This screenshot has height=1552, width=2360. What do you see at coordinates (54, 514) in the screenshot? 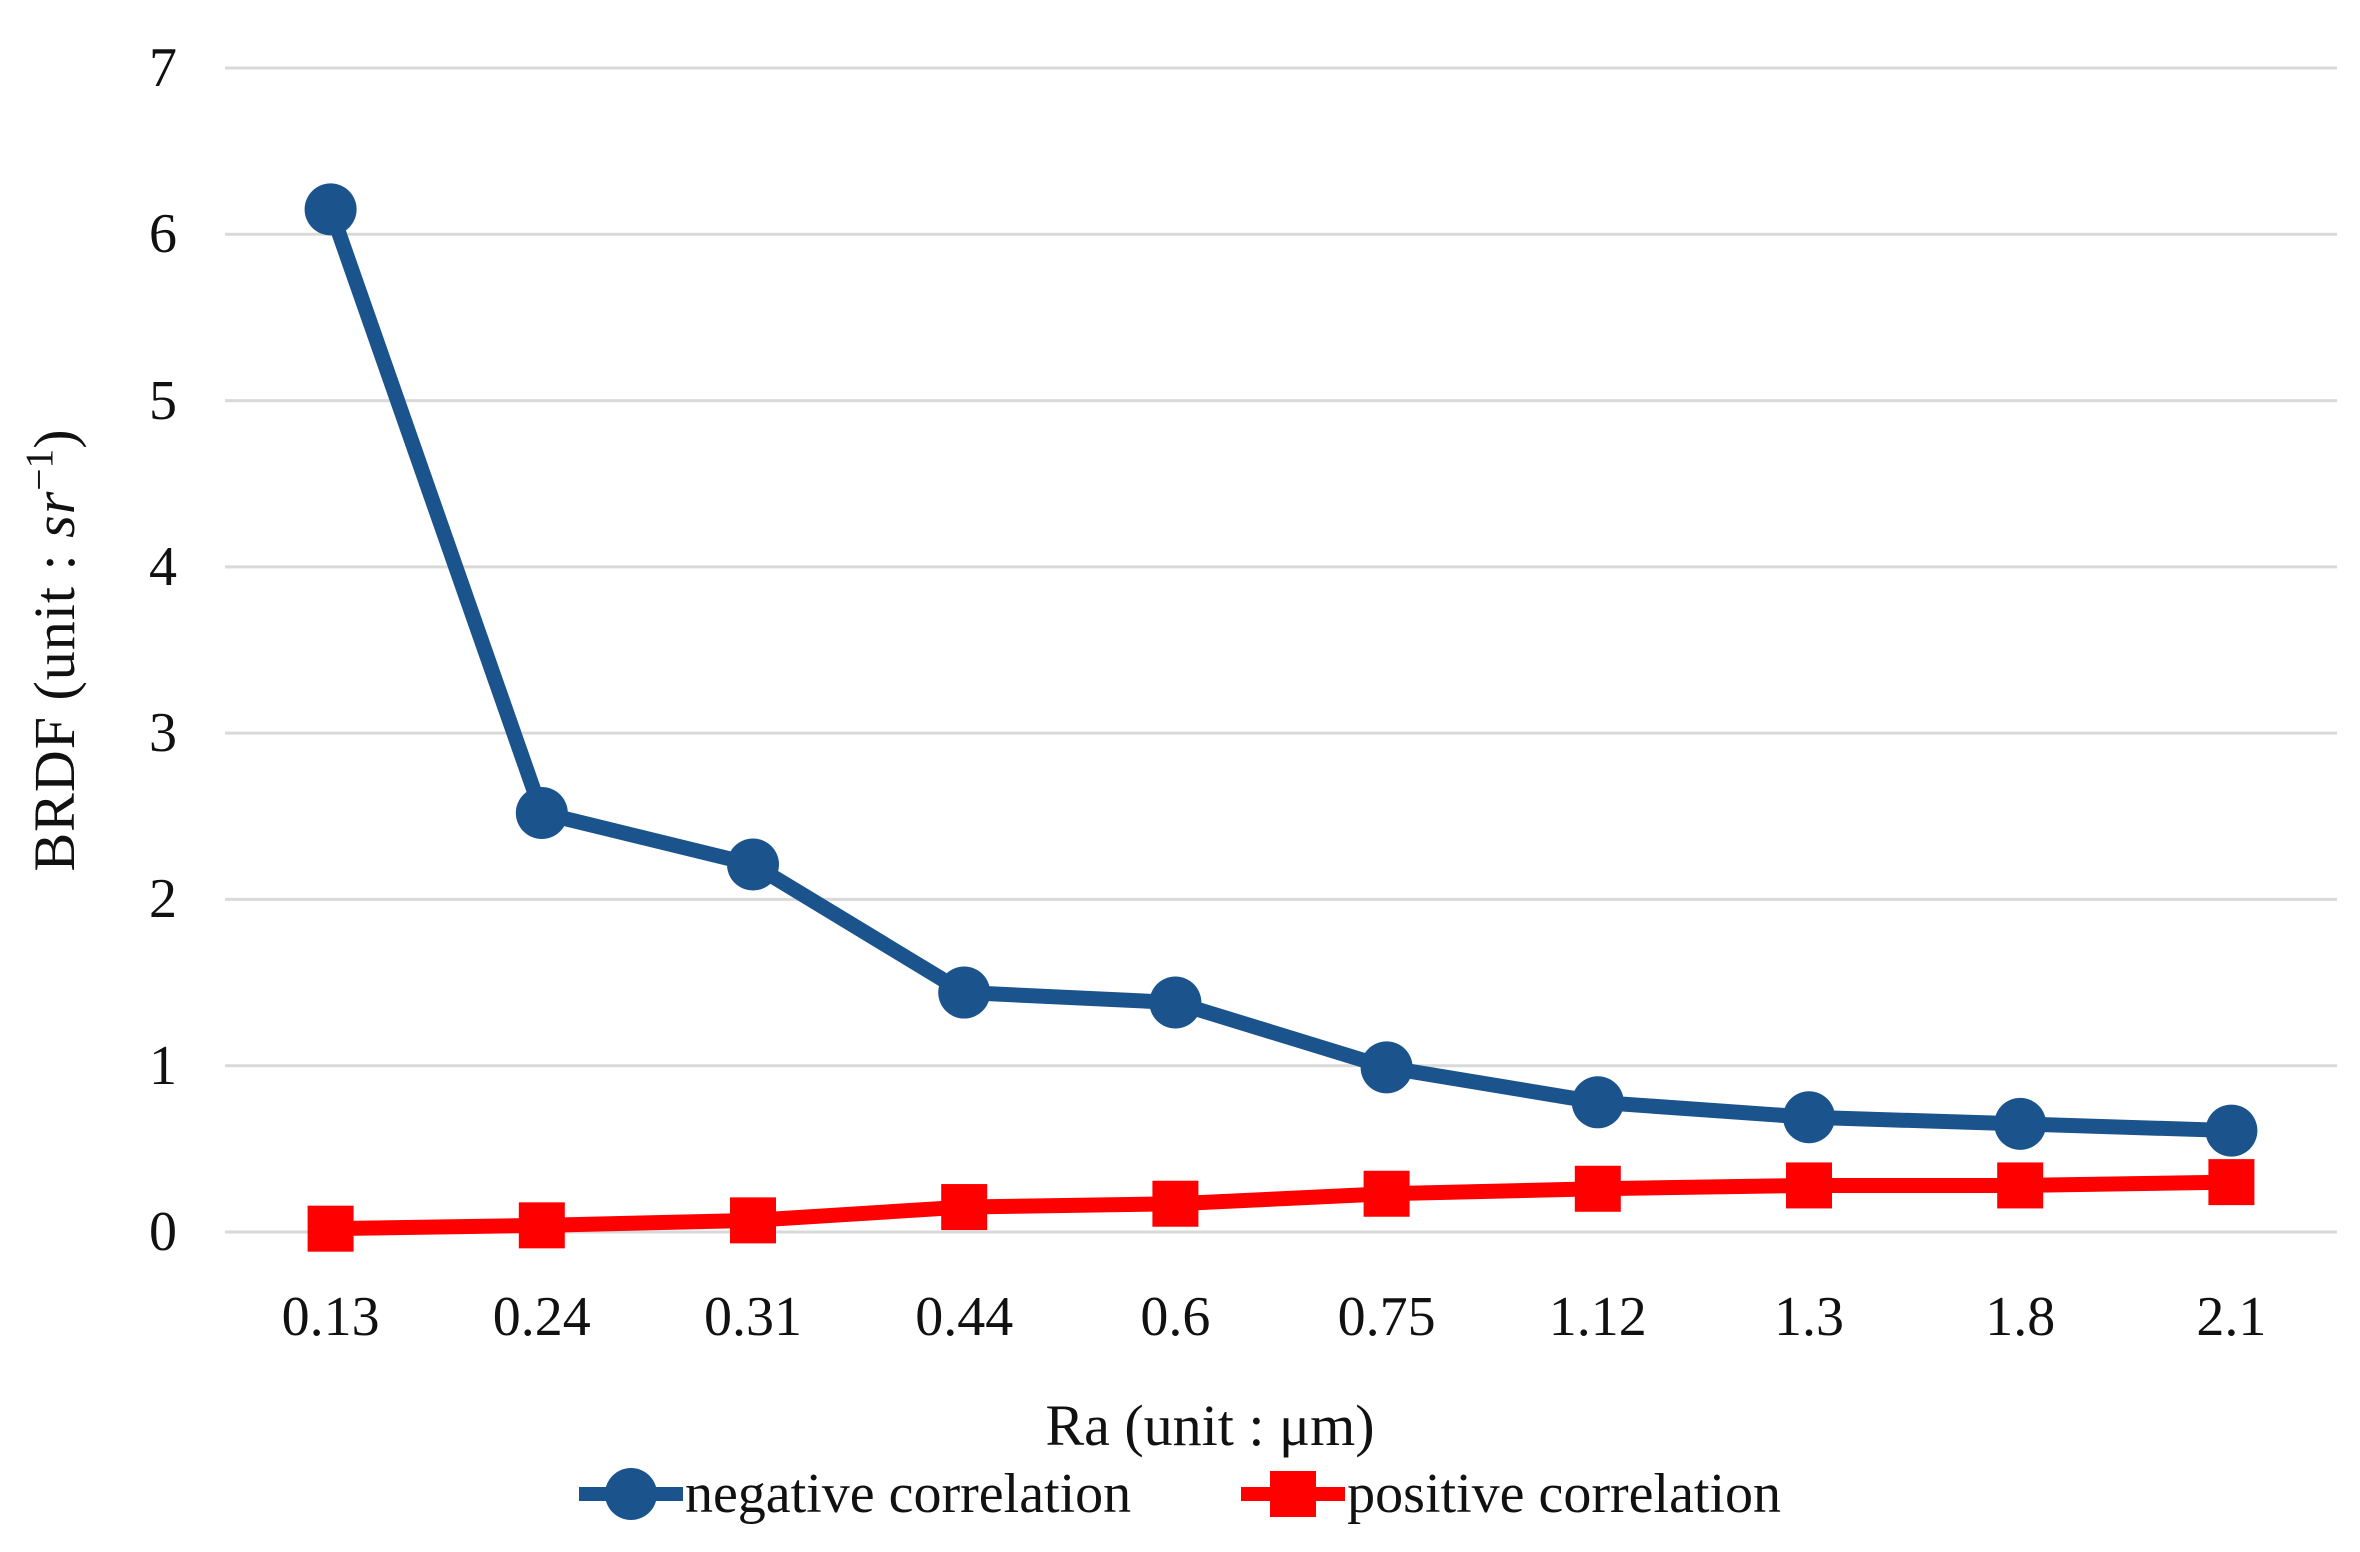
I see `y-axis-title-unit: sr` at bounding box center [54, 514].